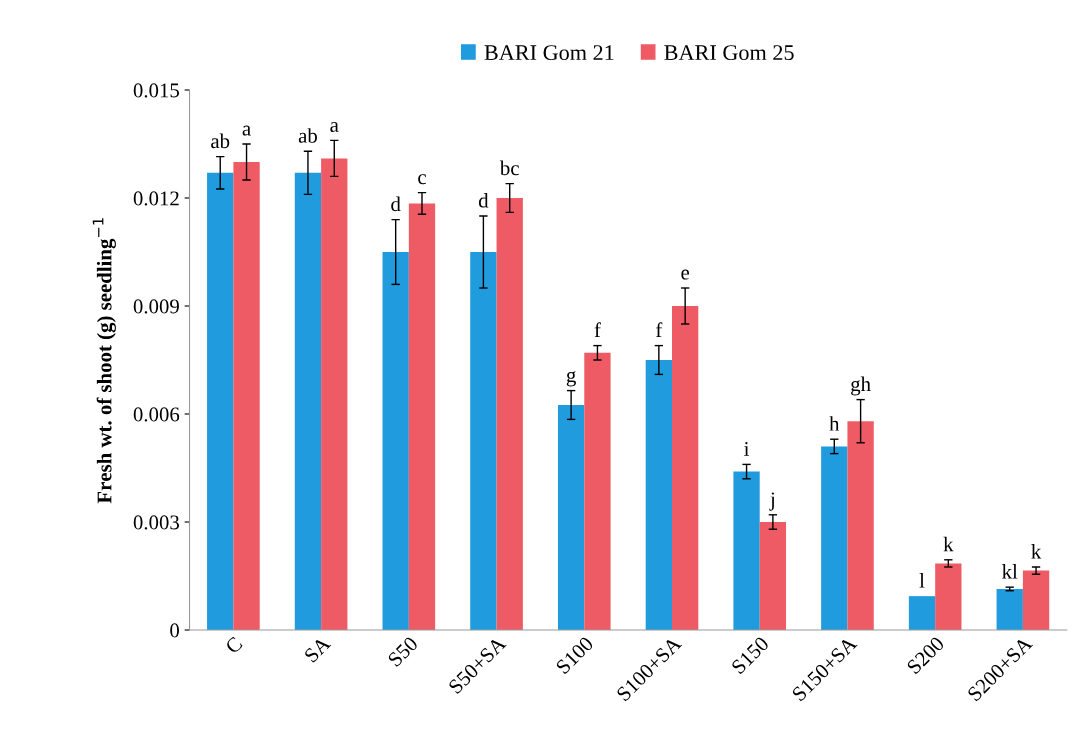 This screenshot has height=750, width=1083. Describe the element at coordinates (1010, 571) in the screenshot. I see `data-label: kl` at that location.